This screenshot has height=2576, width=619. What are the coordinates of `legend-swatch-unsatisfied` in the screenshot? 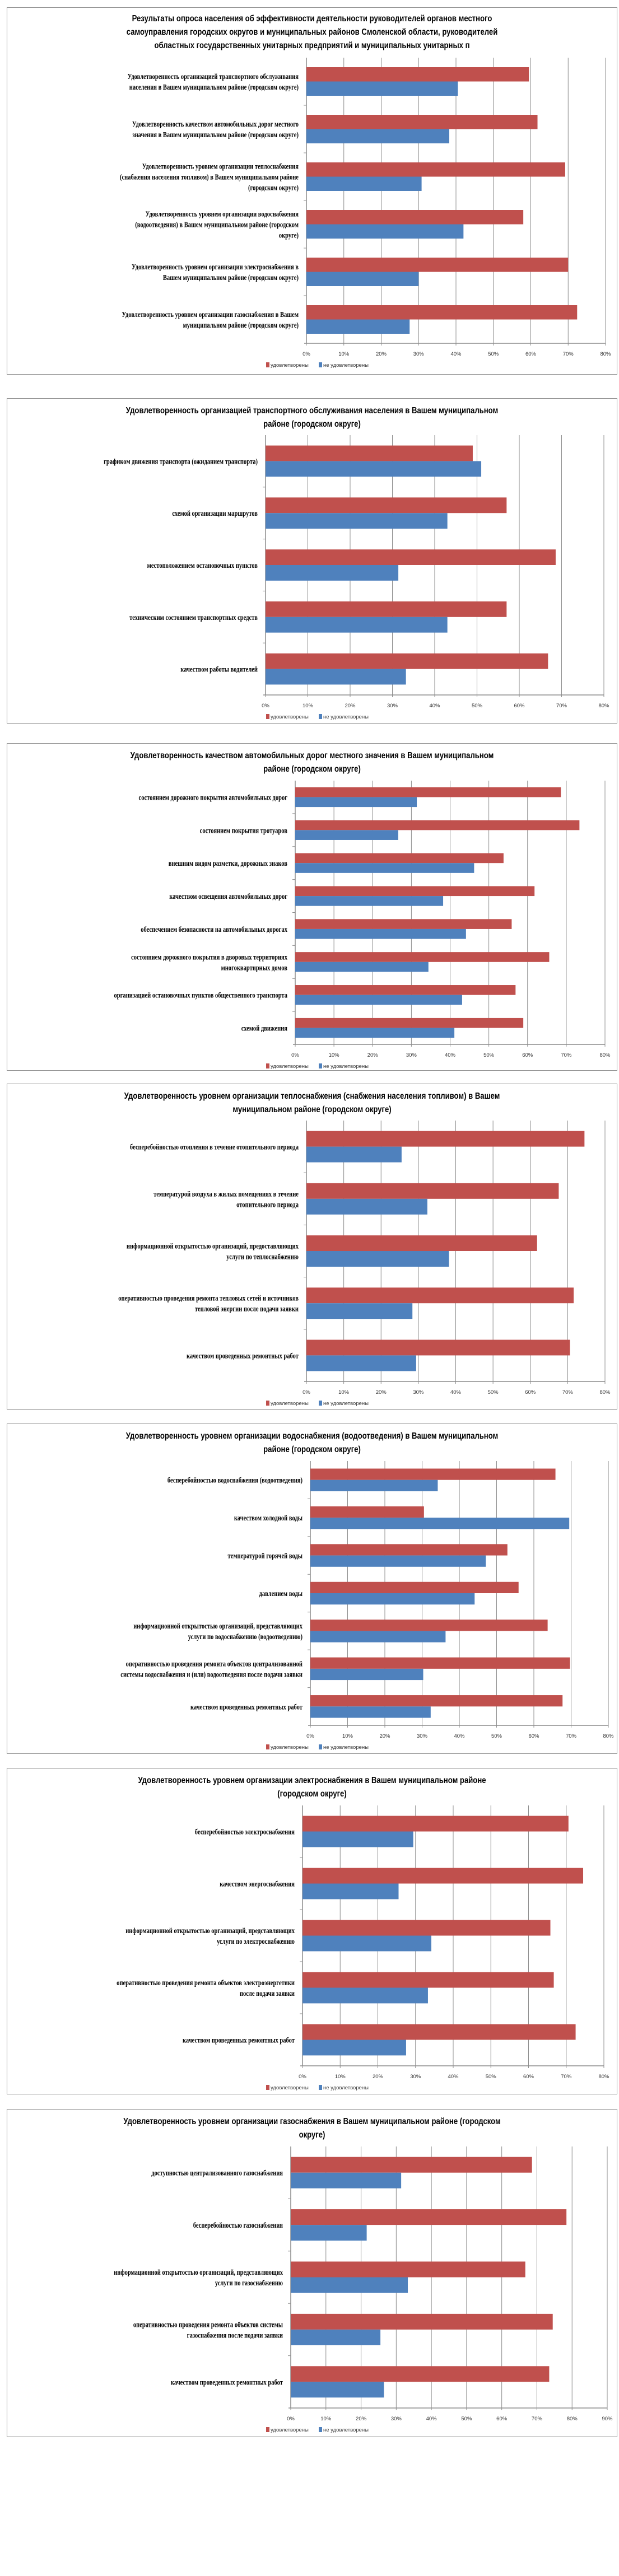 It's located at (320, 1747).